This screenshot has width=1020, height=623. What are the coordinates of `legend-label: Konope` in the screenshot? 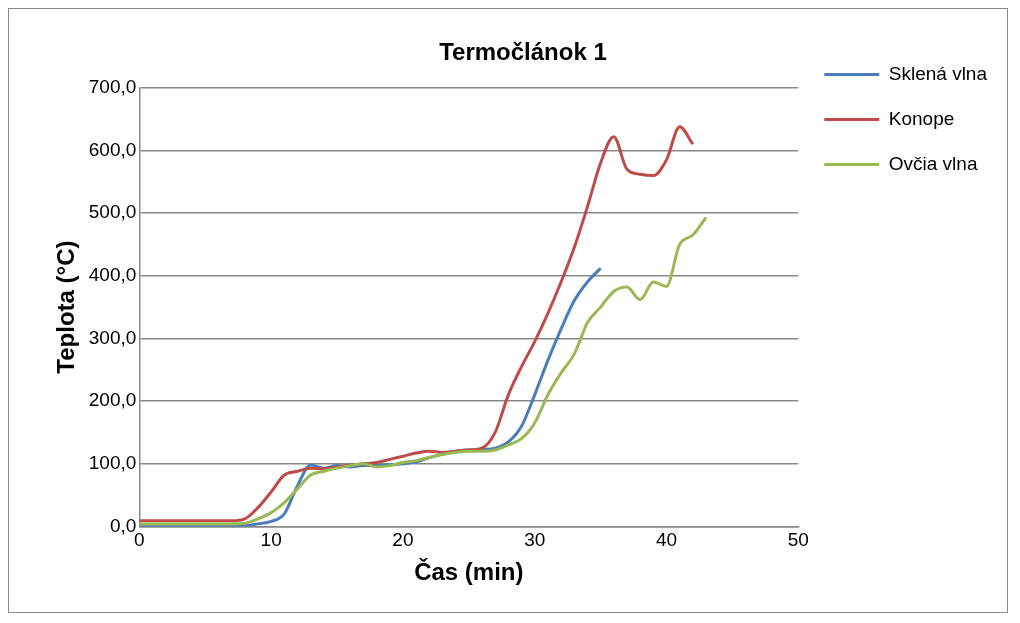 It's located at (921, 118).